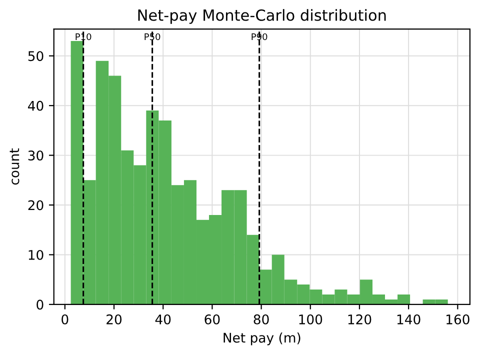 This screenshot has width=481, height=354. I want to click on chart-title: Net-pay Monte-Carlo distribution, so click(262, 16).